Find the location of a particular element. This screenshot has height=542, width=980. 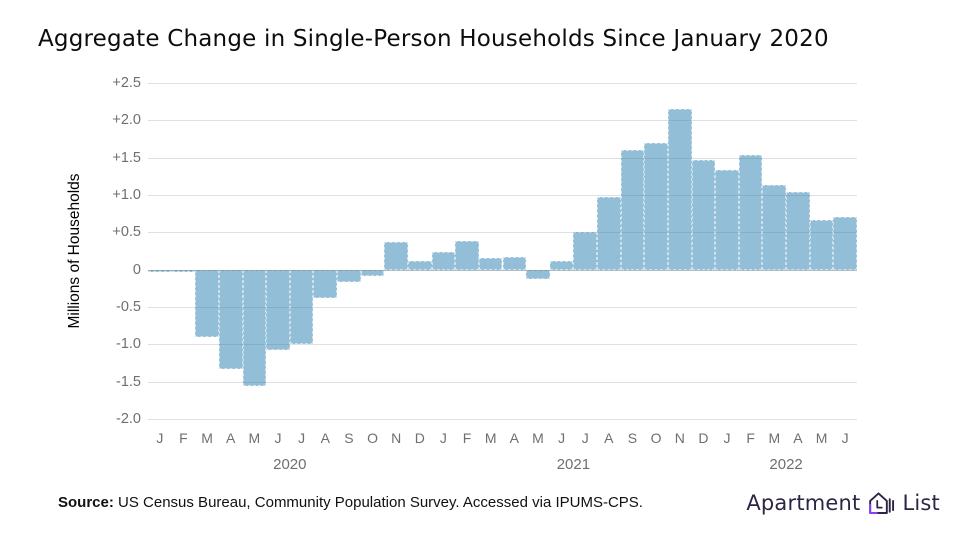

bar-mar-2020 is located at coordinates (207, 303).